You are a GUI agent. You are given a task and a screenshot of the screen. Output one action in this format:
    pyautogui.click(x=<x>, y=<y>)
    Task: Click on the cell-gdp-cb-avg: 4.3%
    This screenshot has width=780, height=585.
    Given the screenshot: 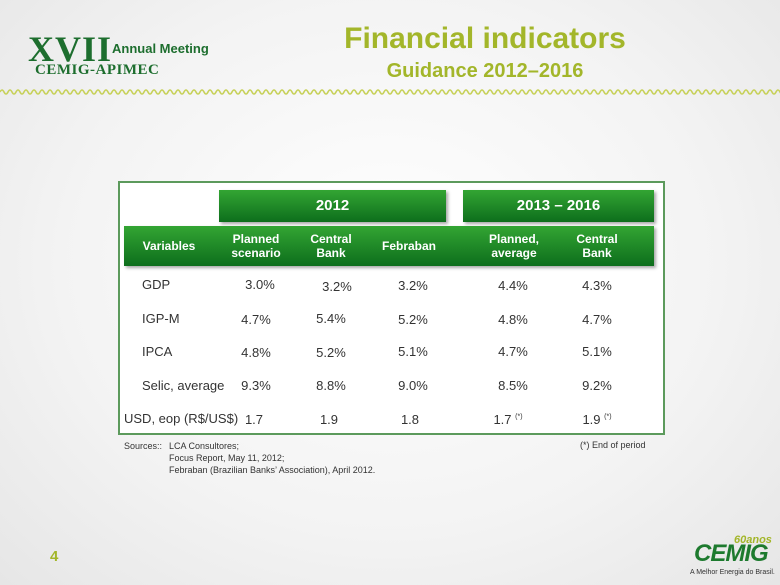 What is the action you would take?
    pyautogui.click(x=597, y=285)
    